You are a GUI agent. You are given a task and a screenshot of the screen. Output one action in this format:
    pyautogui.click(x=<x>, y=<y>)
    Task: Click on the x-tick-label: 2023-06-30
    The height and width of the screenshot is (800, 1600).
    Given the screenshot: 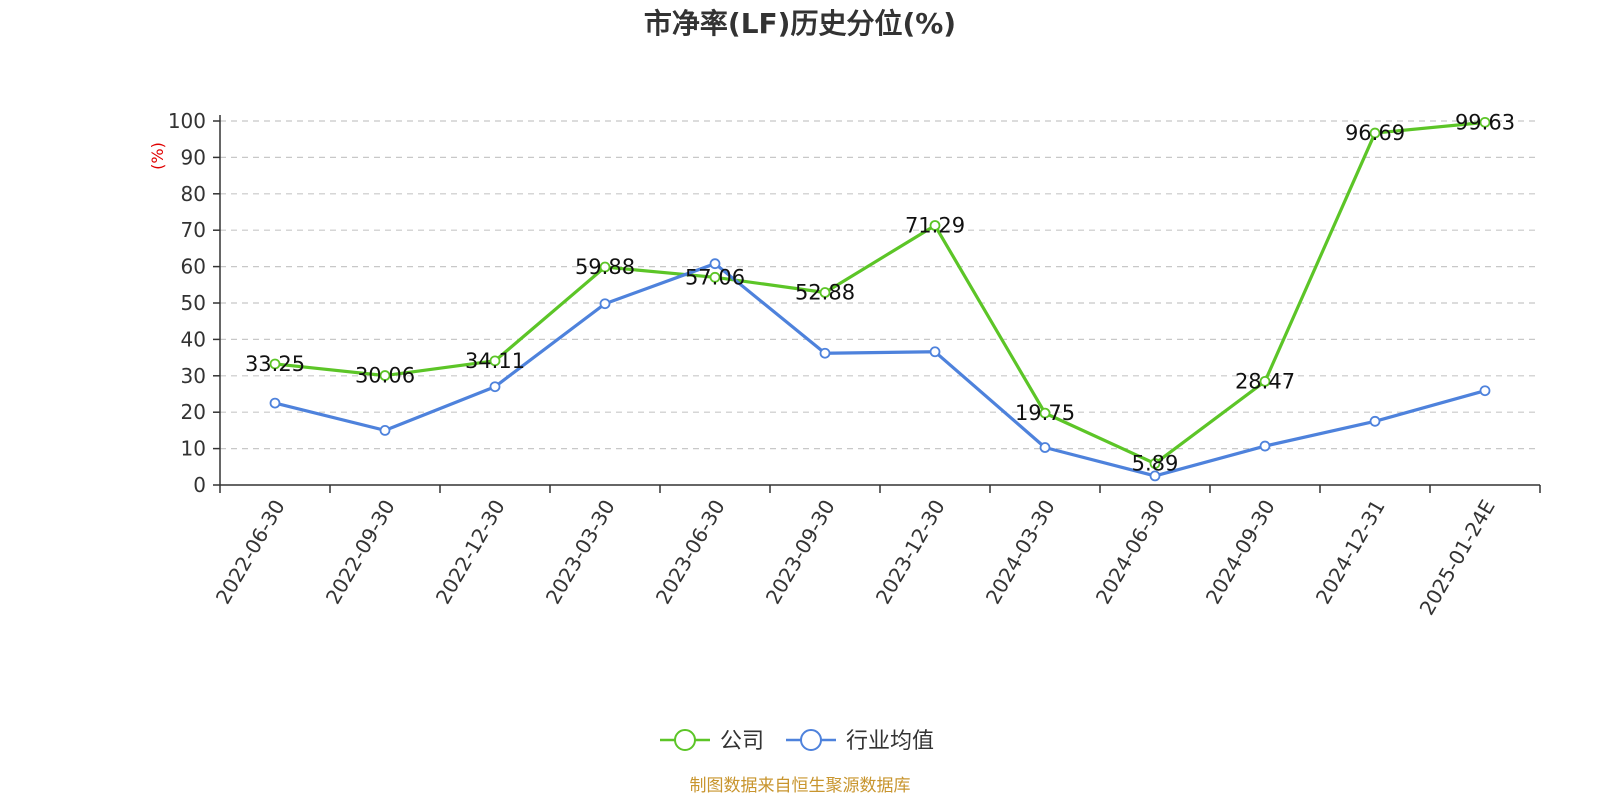 What is the action you would take?
    pyautogui.click(x=690, y=552)
    